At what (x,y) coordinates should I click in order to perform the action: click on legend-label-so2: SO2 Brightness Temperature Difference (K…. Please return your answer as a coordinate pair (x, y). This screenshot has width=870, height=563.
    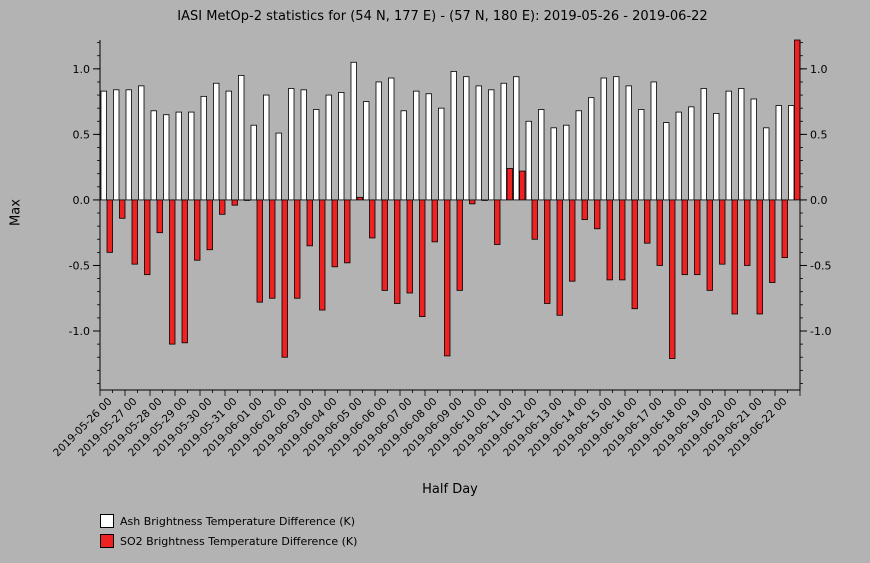
    Looking at the image, I should click on (239, 541).